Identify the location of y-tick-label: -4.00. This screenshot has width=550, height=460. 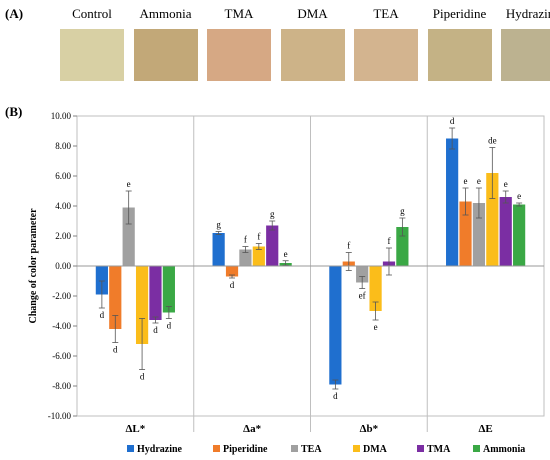
(61, 326).